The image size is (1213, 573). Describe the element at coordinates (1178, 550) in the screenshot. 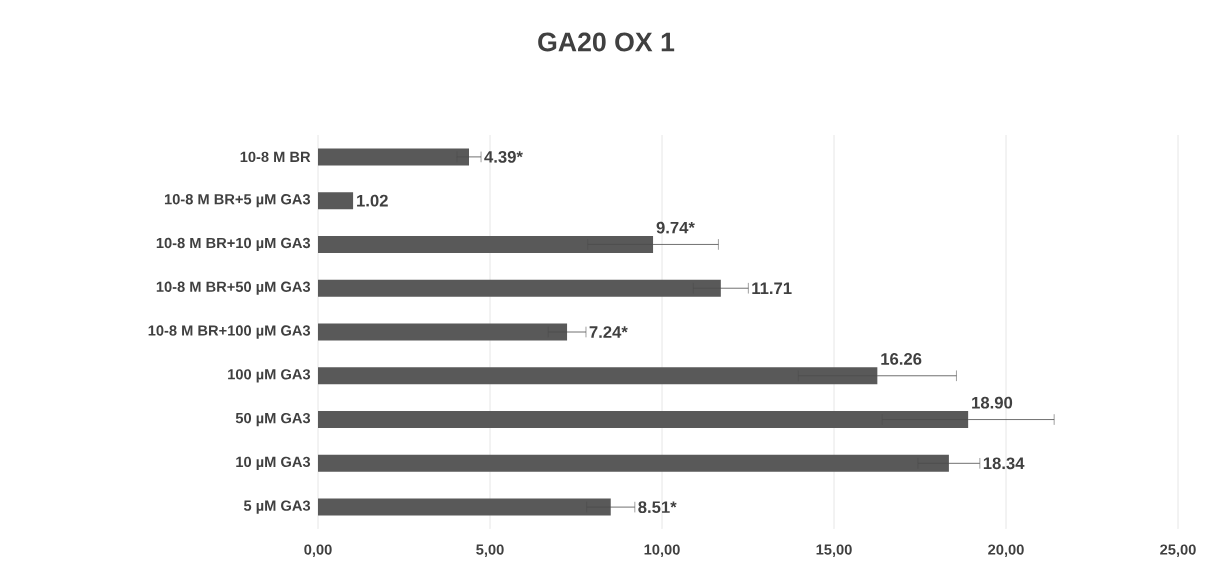

I see `x-tick-label: 25,00` at that location.